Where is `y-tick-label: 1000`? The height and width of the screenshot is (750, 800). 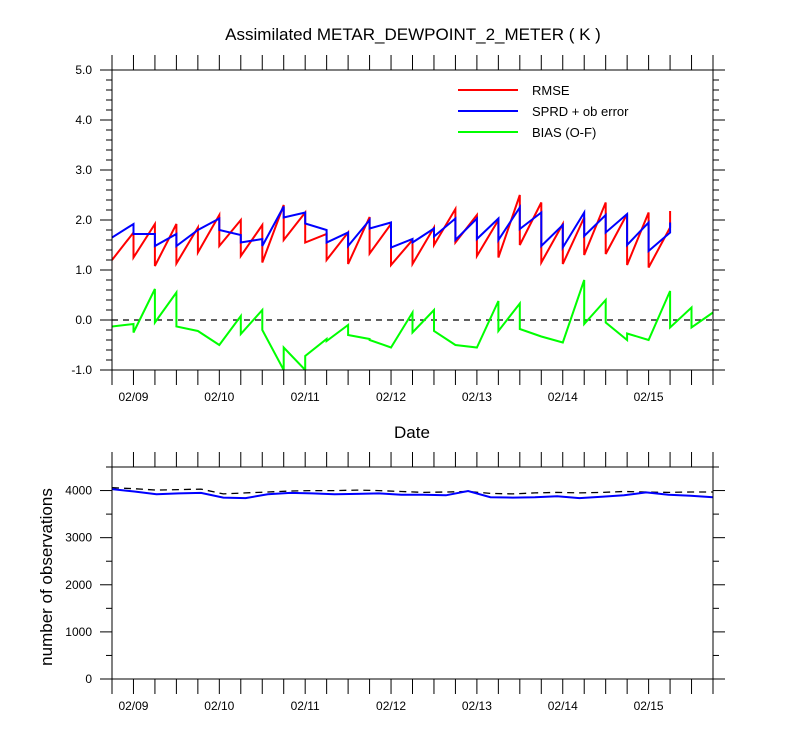 y-tick-label: 1000 is located at coordinates (78, 632).